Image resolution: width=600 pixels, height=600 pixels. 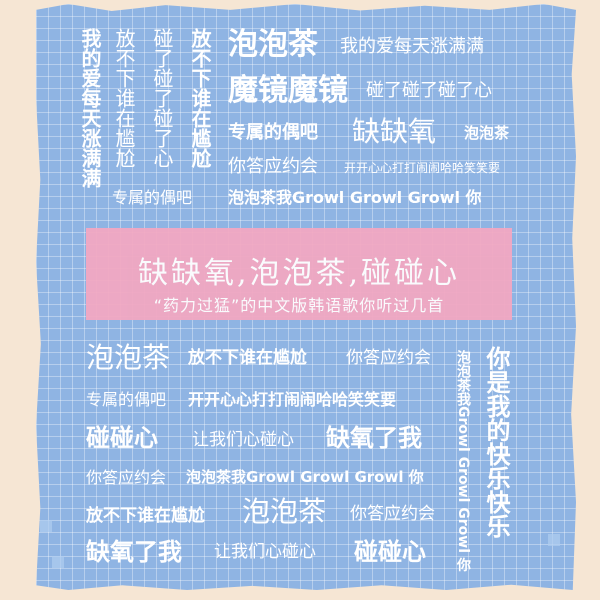 I want to click on top-text-love-full: 我的爱每天涨满满, so click(x=412, y=46).